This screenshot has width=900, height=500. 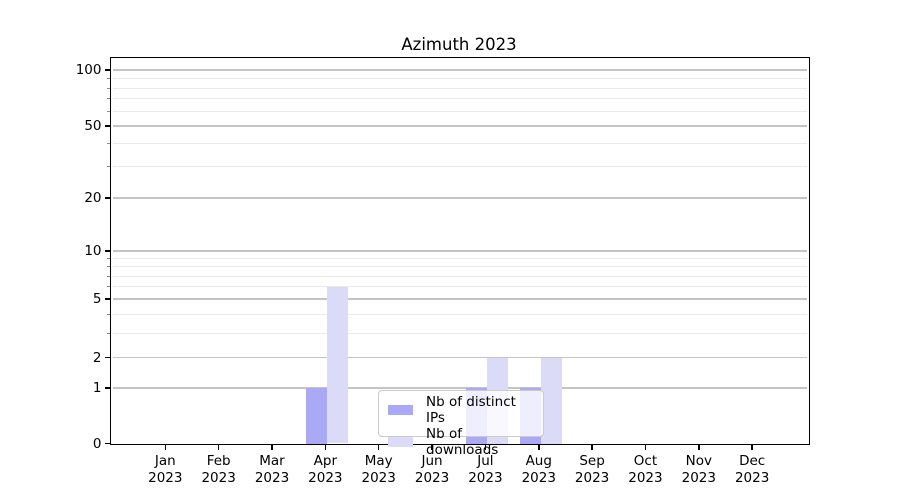 What do you see at coordinates (93, 198) in the screenshot?
I see `y-tick-label: 20` at bounding box center [93, 198].